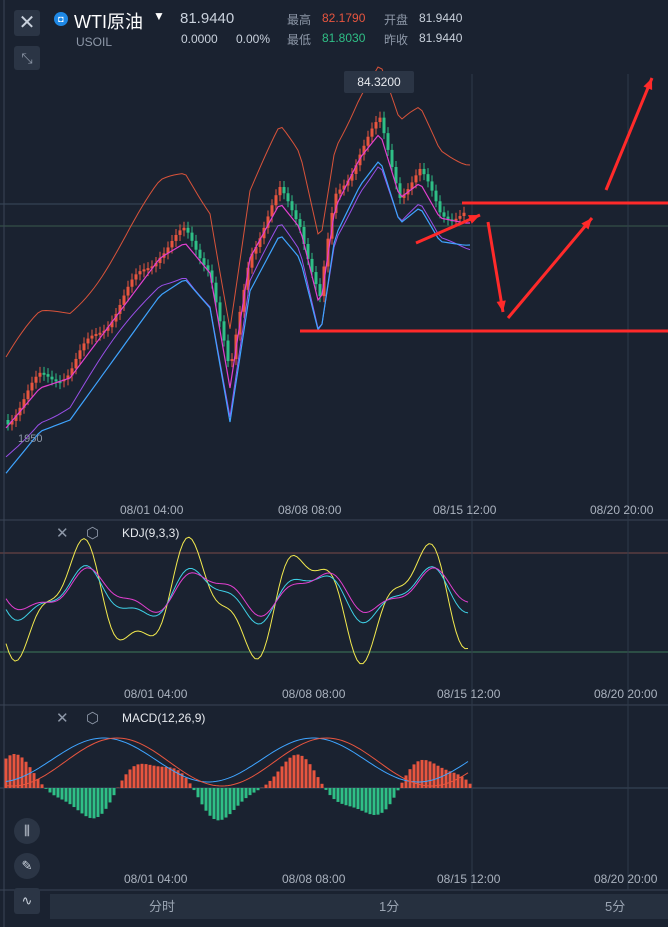 The height and width of the screenshot is (927, 668). I want to click on pencil-icon: ✎, so click(27, 866).